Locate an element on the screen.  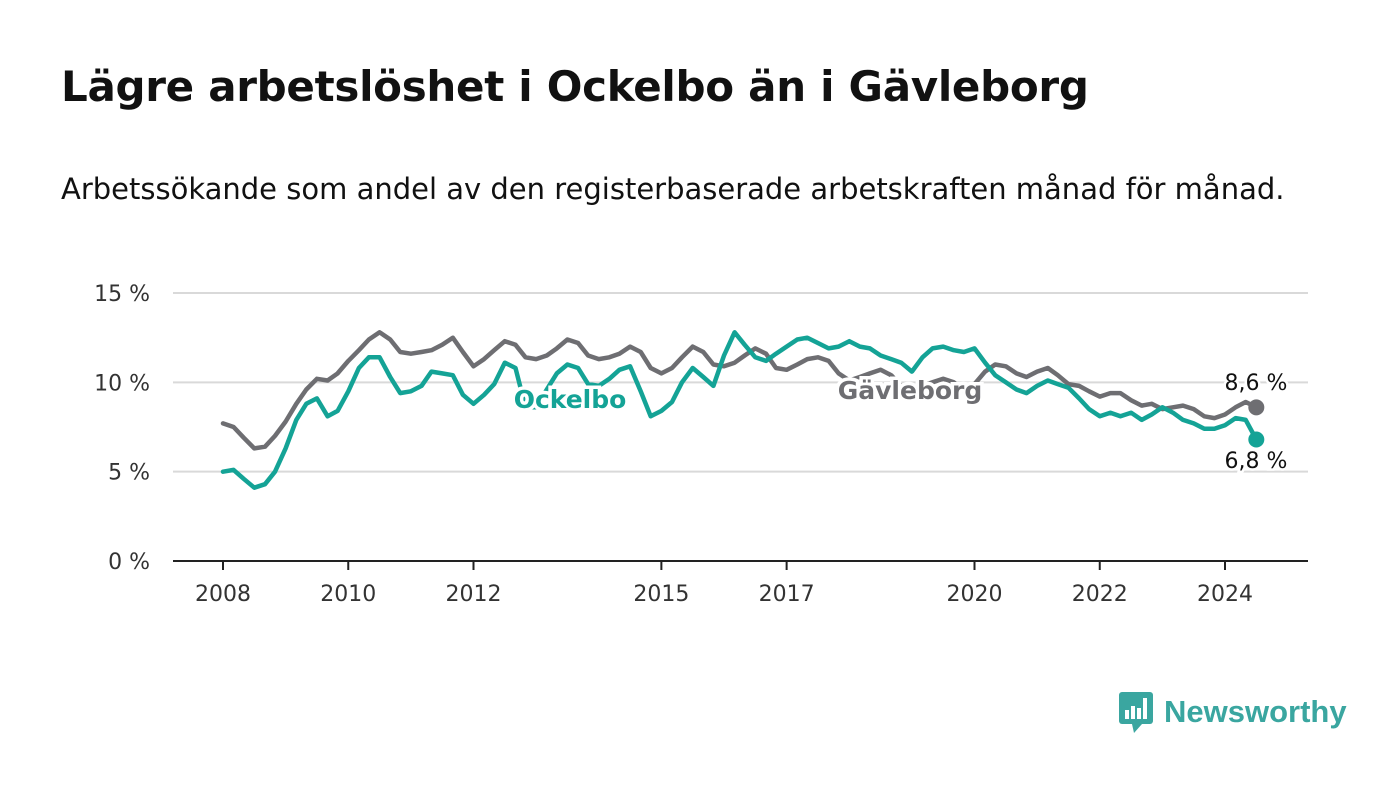
x-tick-label: 2022 is located at coordinates (1100, 594).